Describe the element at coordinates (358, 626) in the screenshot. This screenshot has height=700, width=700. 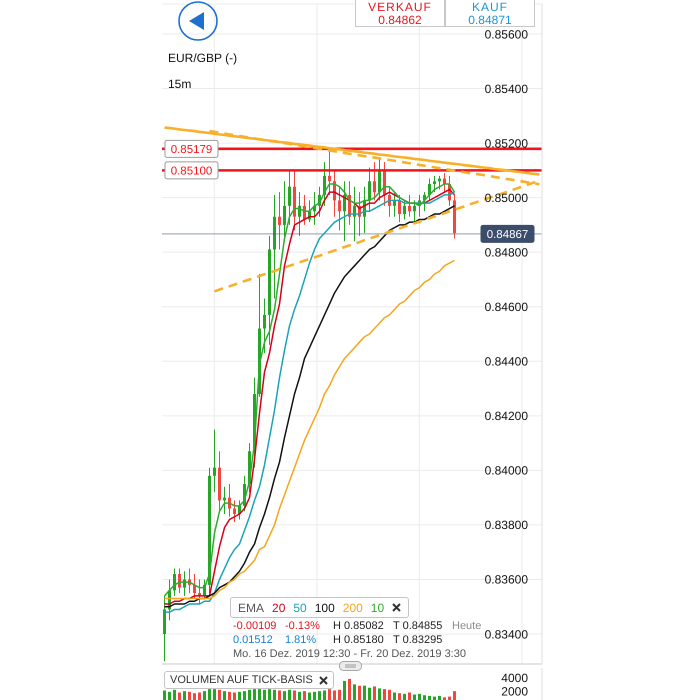
I see `annotation: H 0.85082` at that location.